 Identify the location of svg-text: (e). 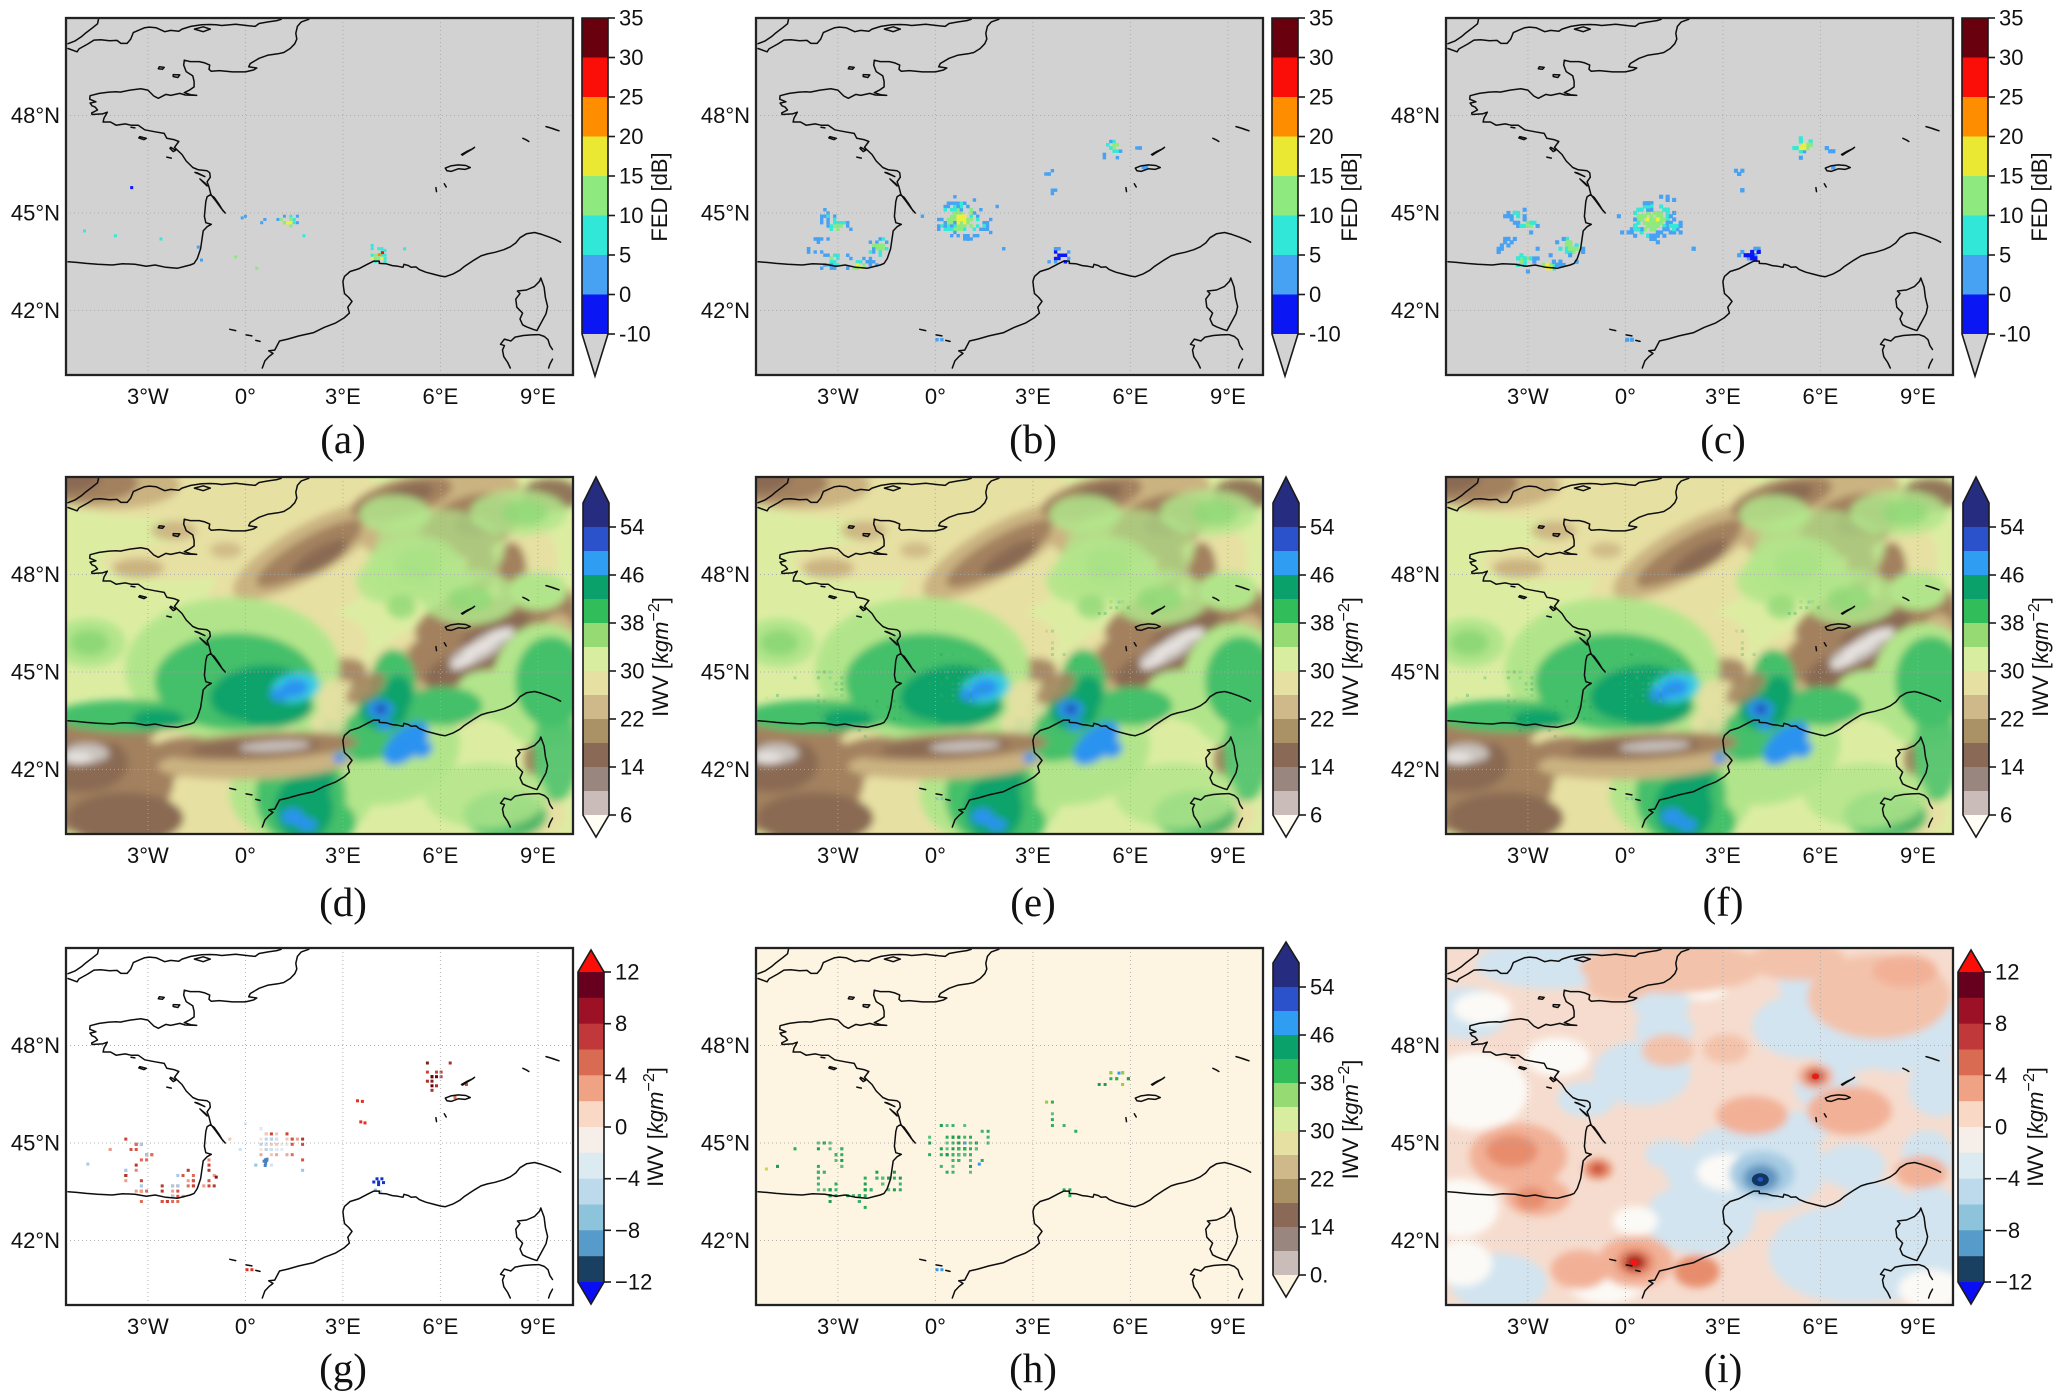
(1033, 902).